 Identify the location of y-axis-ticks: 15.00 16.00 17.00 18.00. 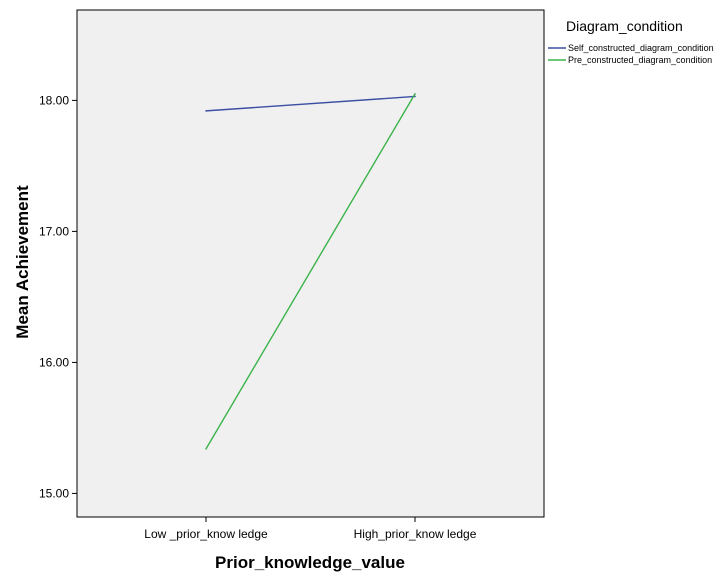
(58, 296).